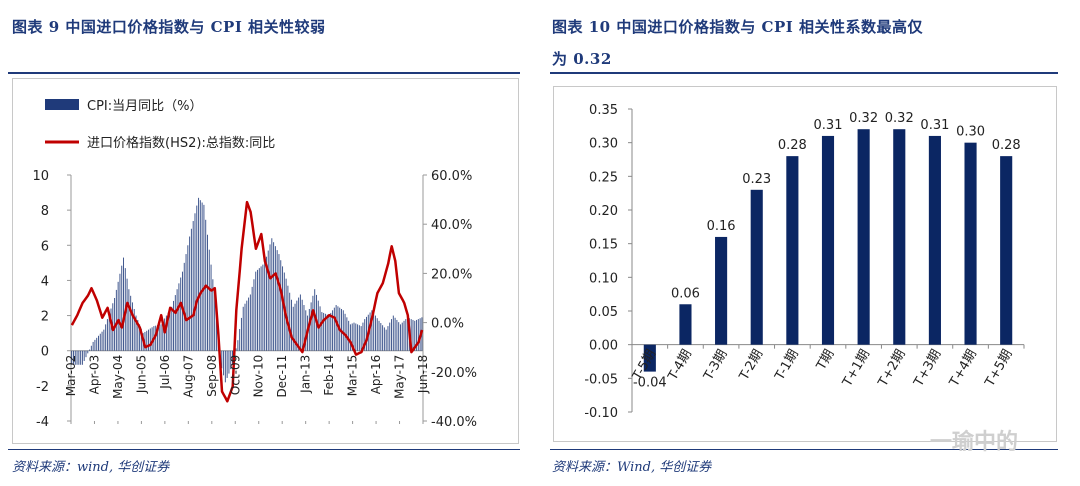  I want to click on left-y-tick-label: 0, so click(45, 352).